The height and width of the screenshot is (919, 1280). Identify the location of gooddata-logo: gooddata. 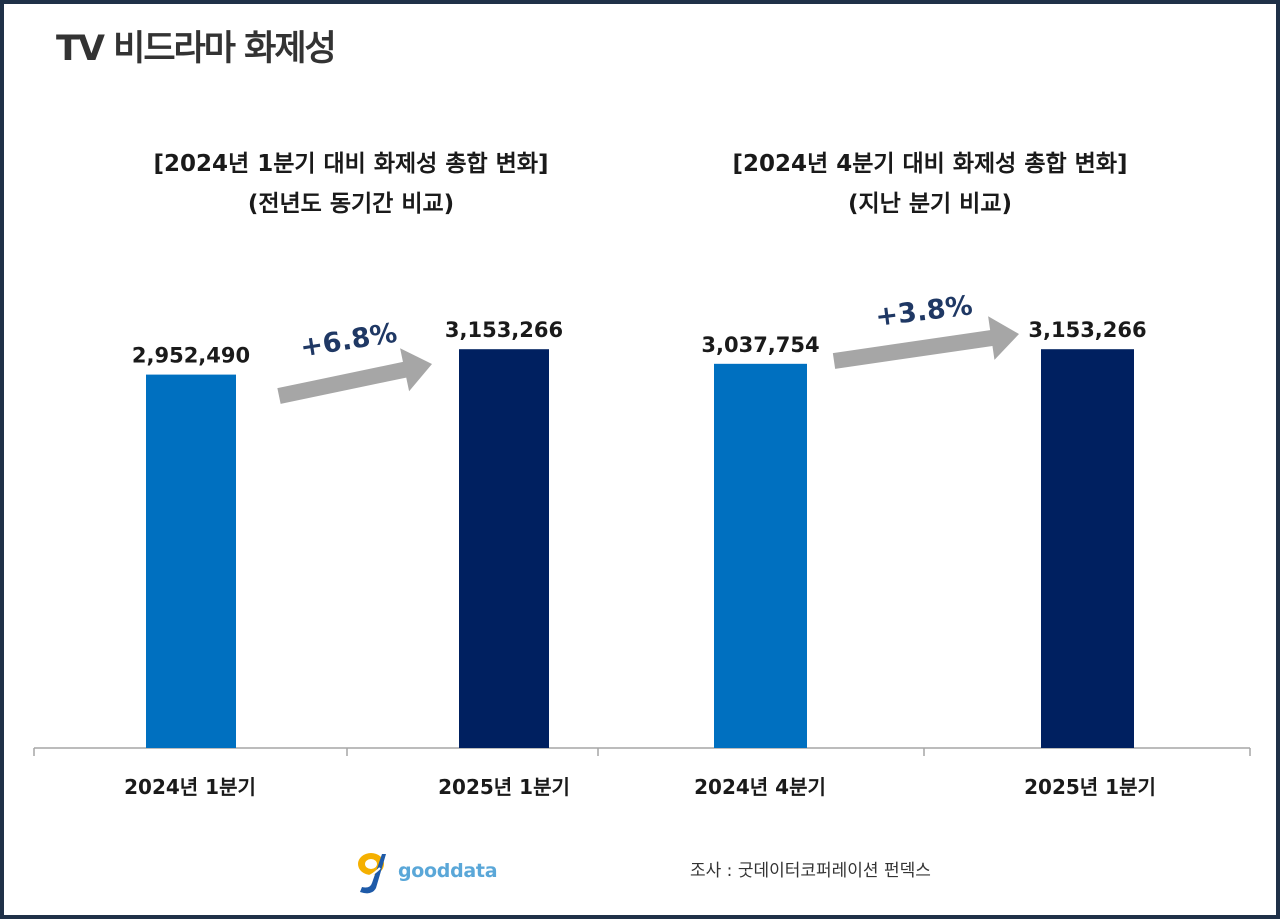
(425, 871).